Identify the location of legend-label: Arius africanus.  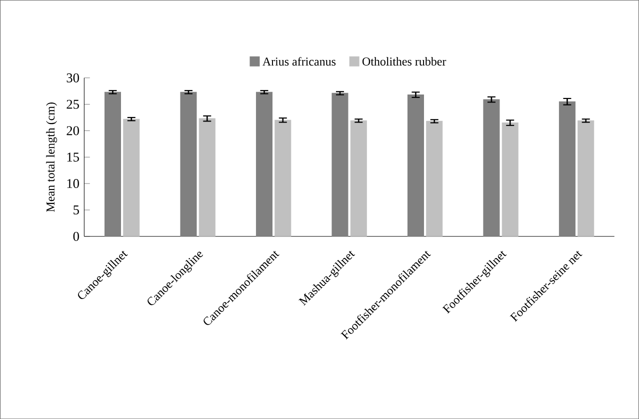
(299, 61).